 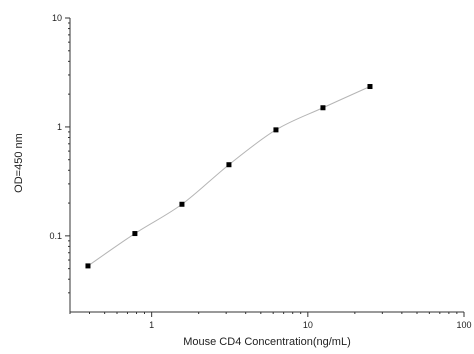 I want to click on y-ticks: 0.1 1 10, so click(x=59, y=153).